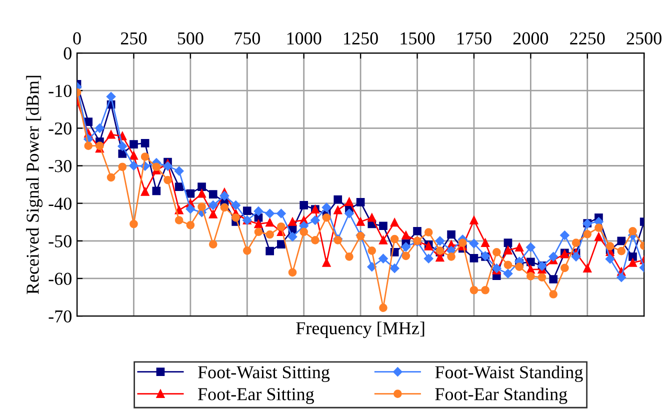  I want to click on x-tick-label: 2500, so click(644, 38).